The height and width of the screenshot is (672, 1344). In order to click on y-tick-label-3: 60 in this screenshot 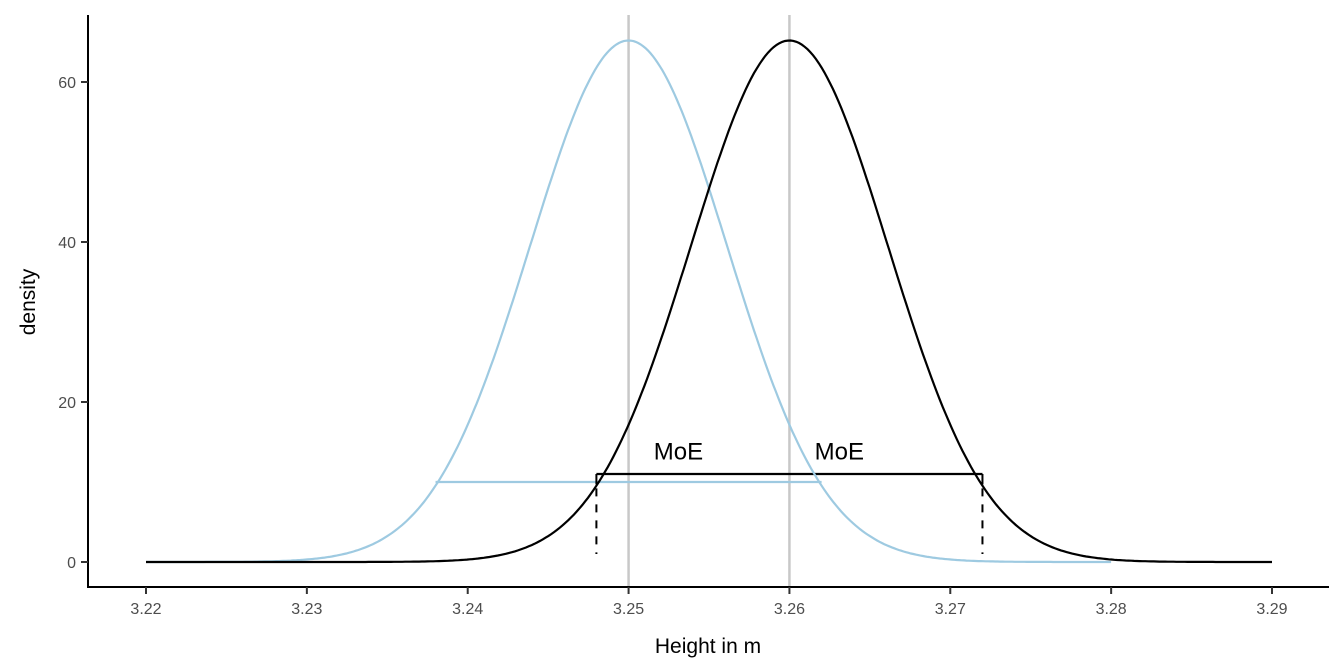, I will do `click(67, 83)`.